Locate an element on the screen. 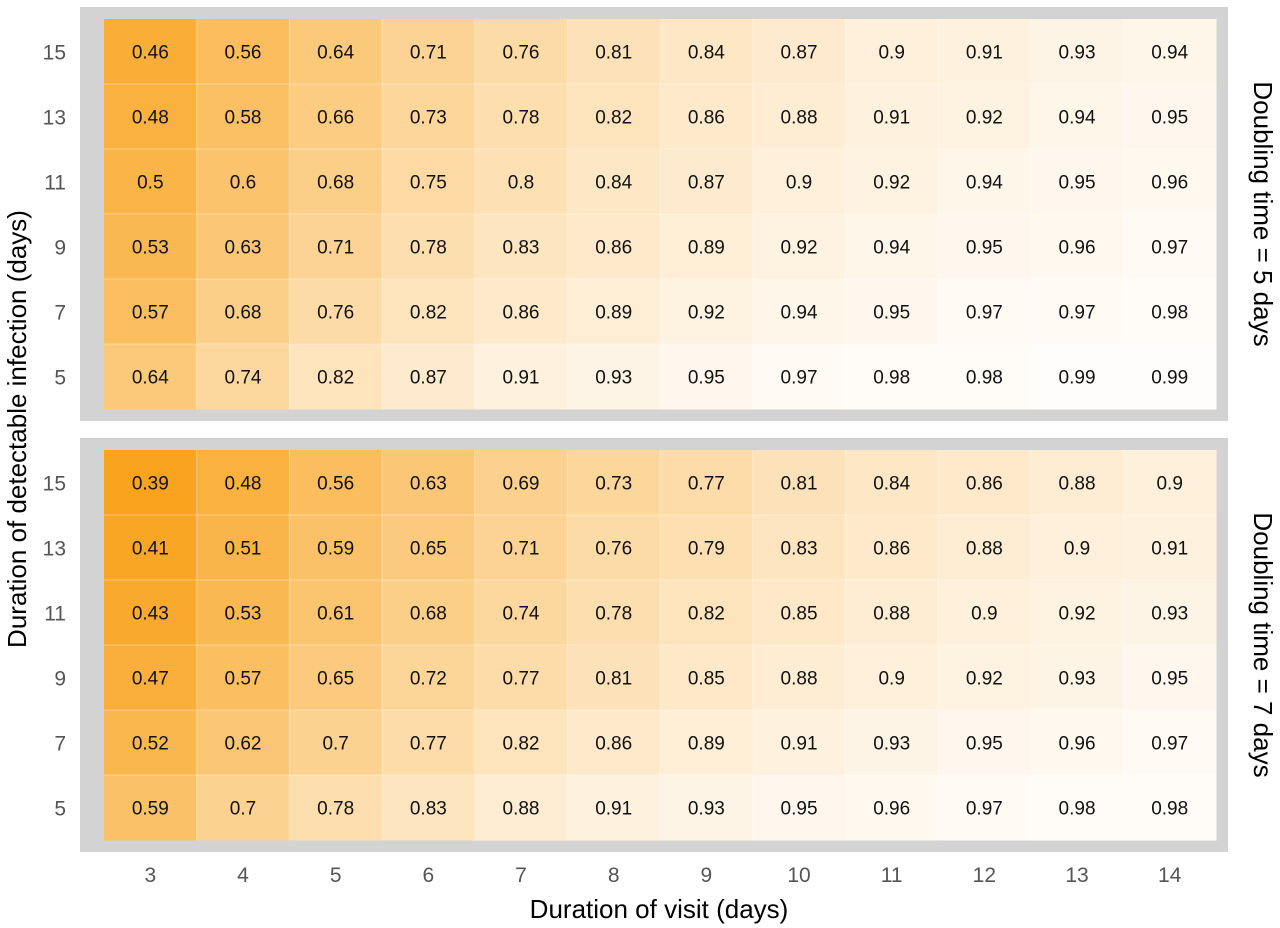 The image size is (1280, 928). tile-value-label: 0.96 is located at coordinates (1169, 183).